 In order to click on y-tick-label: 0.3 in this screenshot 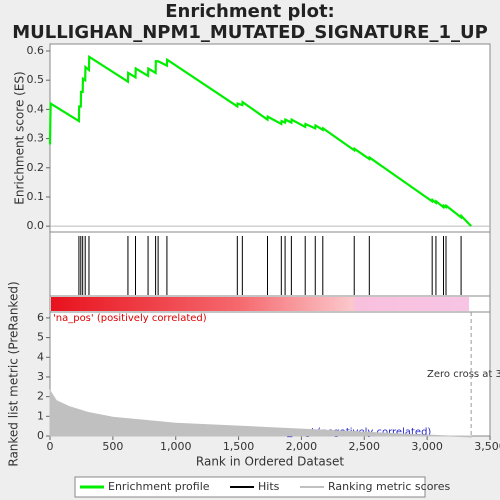, I will do `click(36, 138)`.